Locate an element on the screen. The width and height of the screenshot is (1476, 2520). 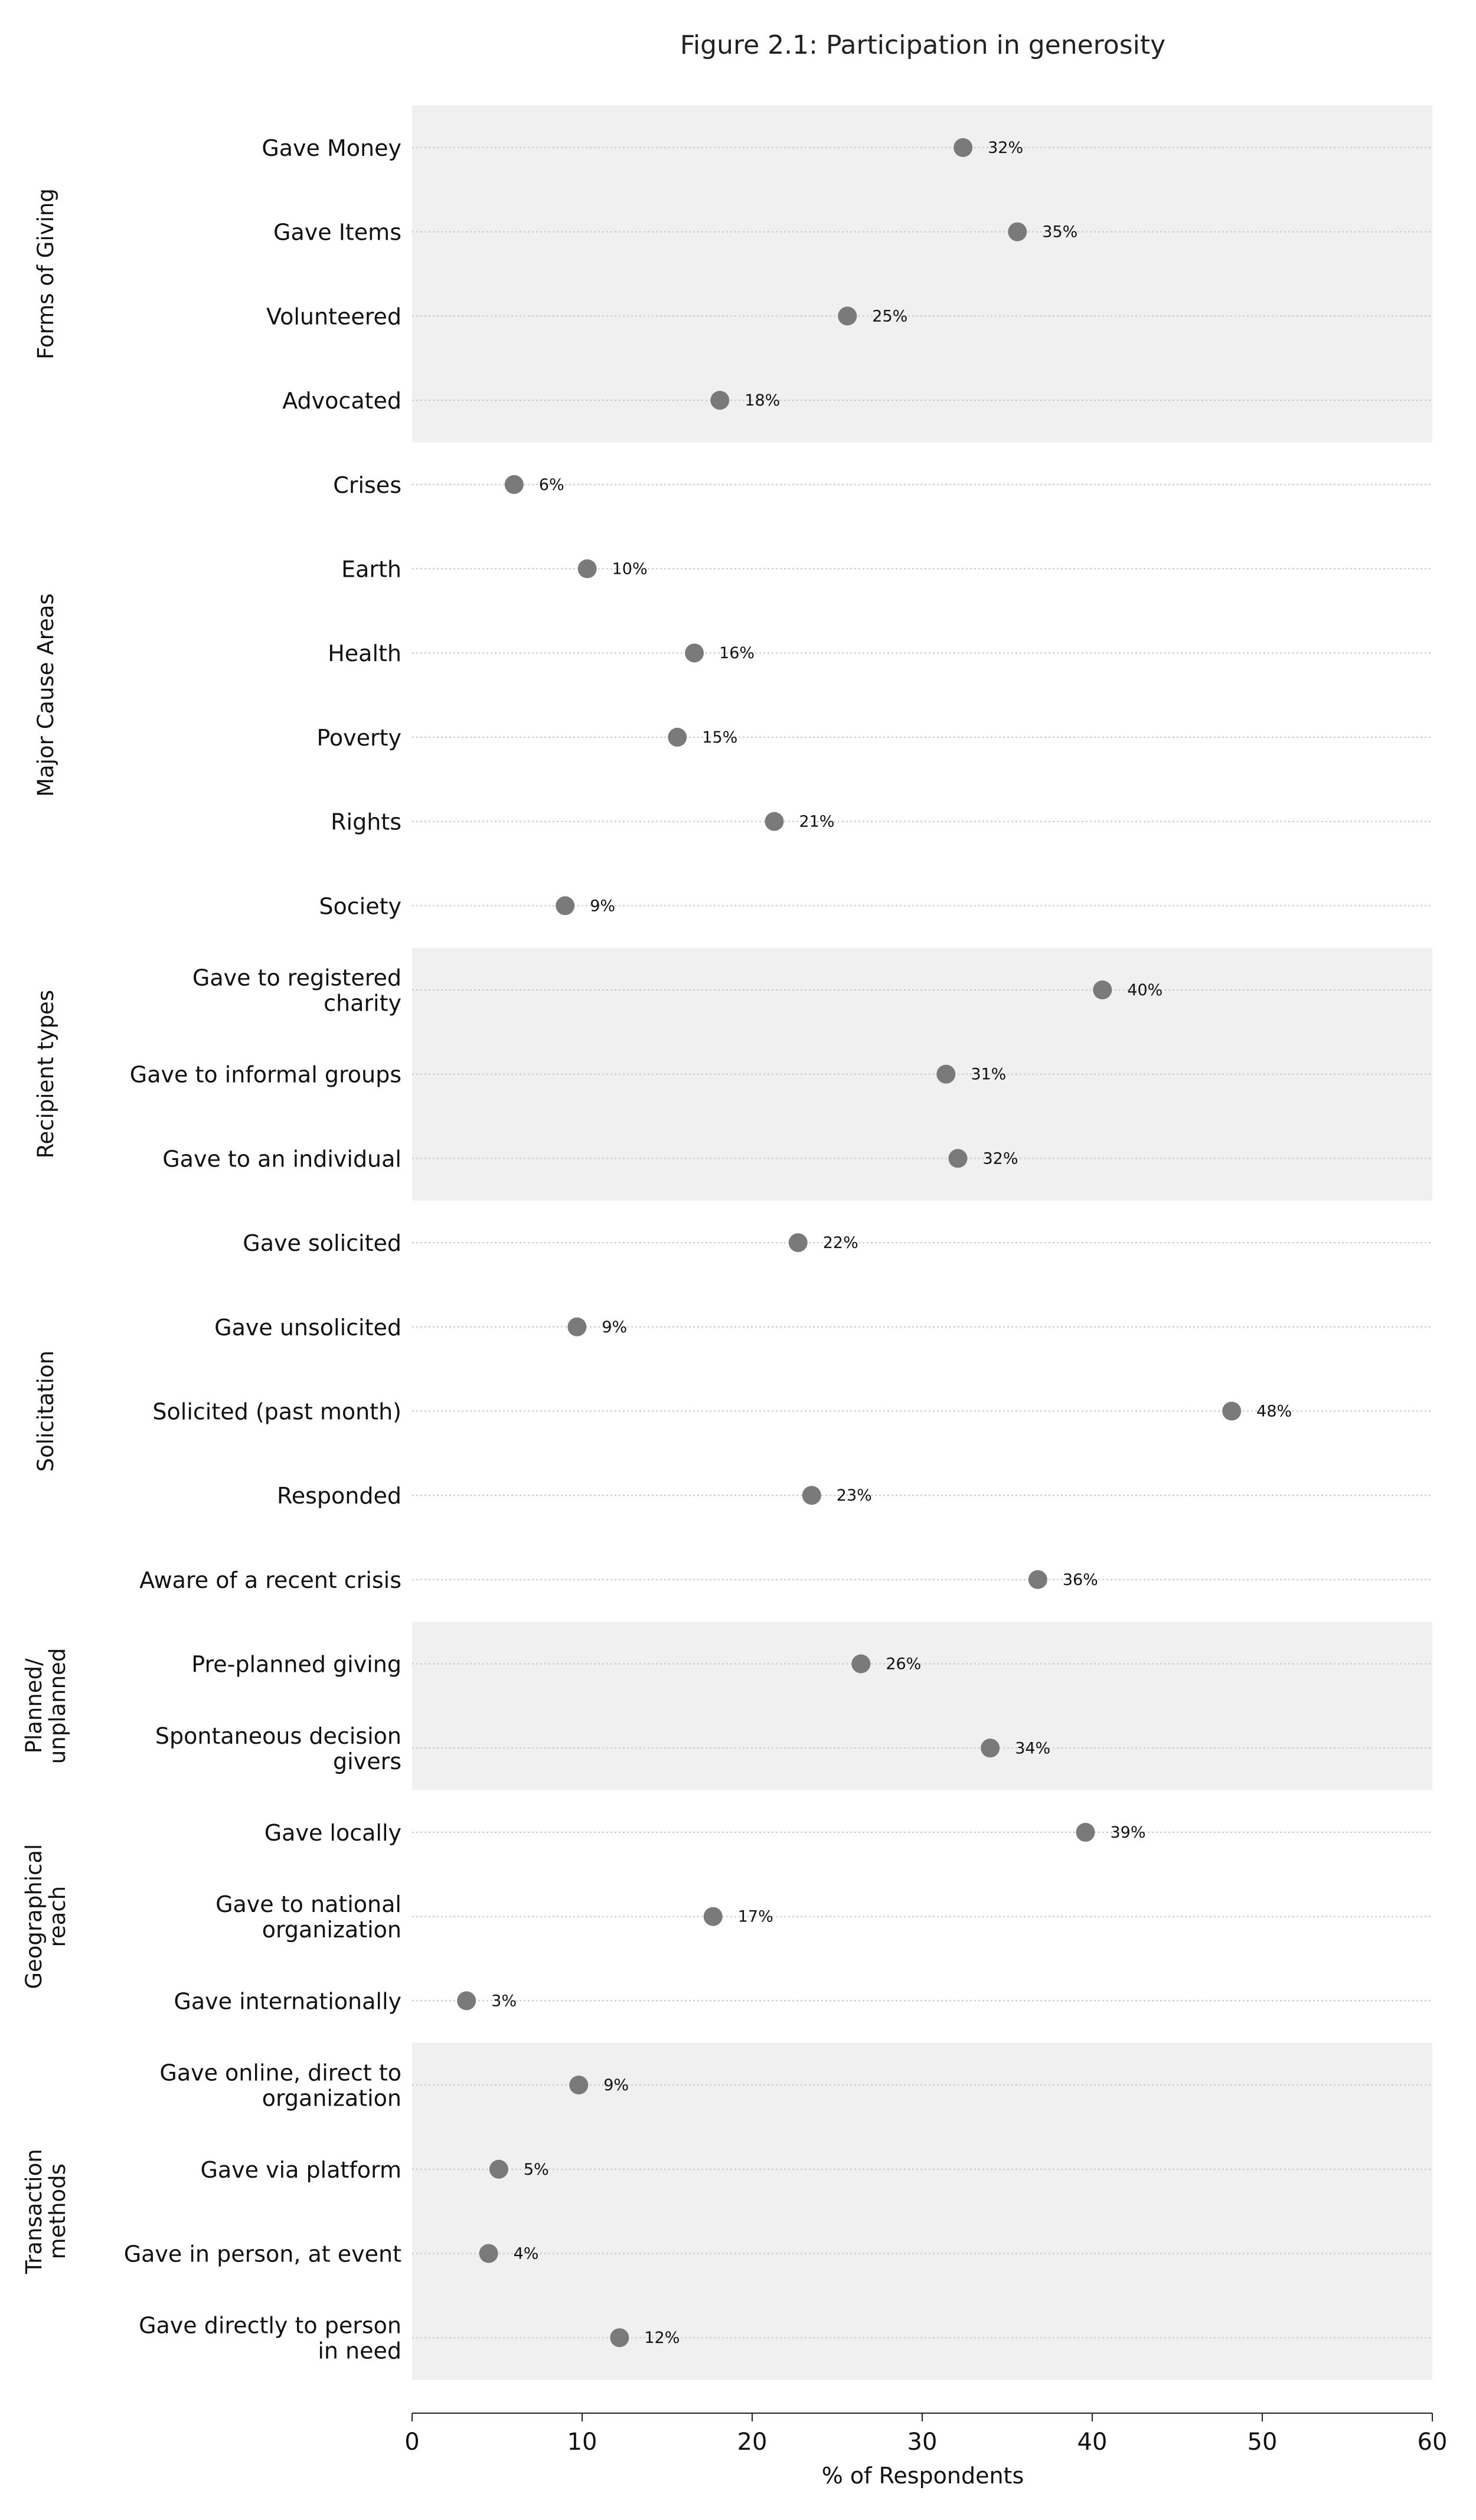
category-label-line: Health is located at coordinates (364, 653).